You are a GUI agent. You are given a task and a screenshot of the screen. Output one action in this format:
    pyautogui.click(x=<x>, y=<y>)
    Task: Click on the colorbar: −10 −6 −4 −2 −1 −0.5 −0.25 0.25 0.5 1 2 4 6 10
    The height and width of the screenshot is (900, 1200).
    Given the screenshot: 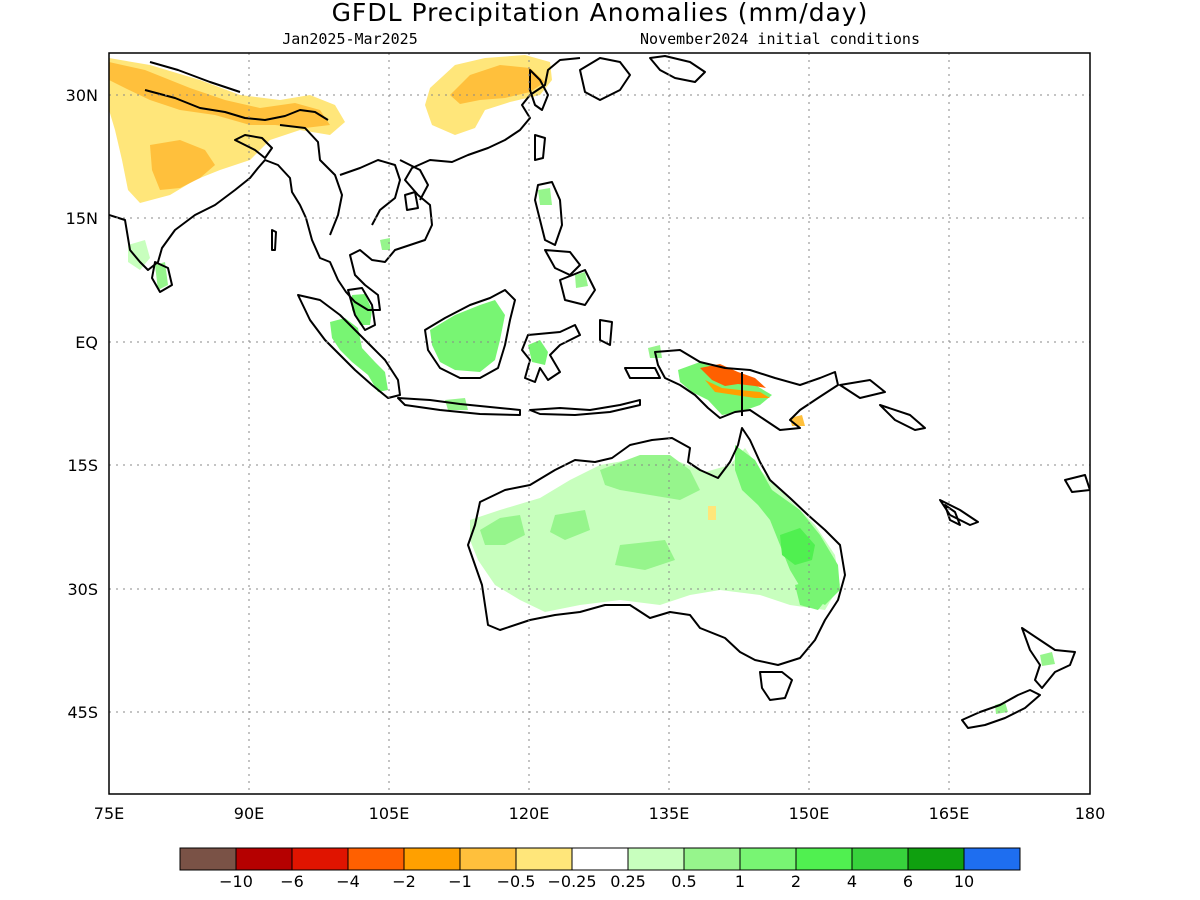 What is the action you would take?
    pyautogui.click(x=600, y=869)
    